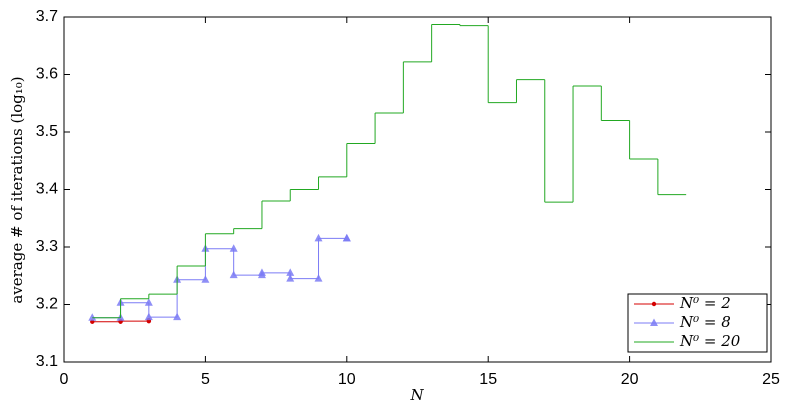 Image resolution: width=789 pixels, height=407 pixels. I want to click on y-tick-label: 3.6, so click(47, 74).